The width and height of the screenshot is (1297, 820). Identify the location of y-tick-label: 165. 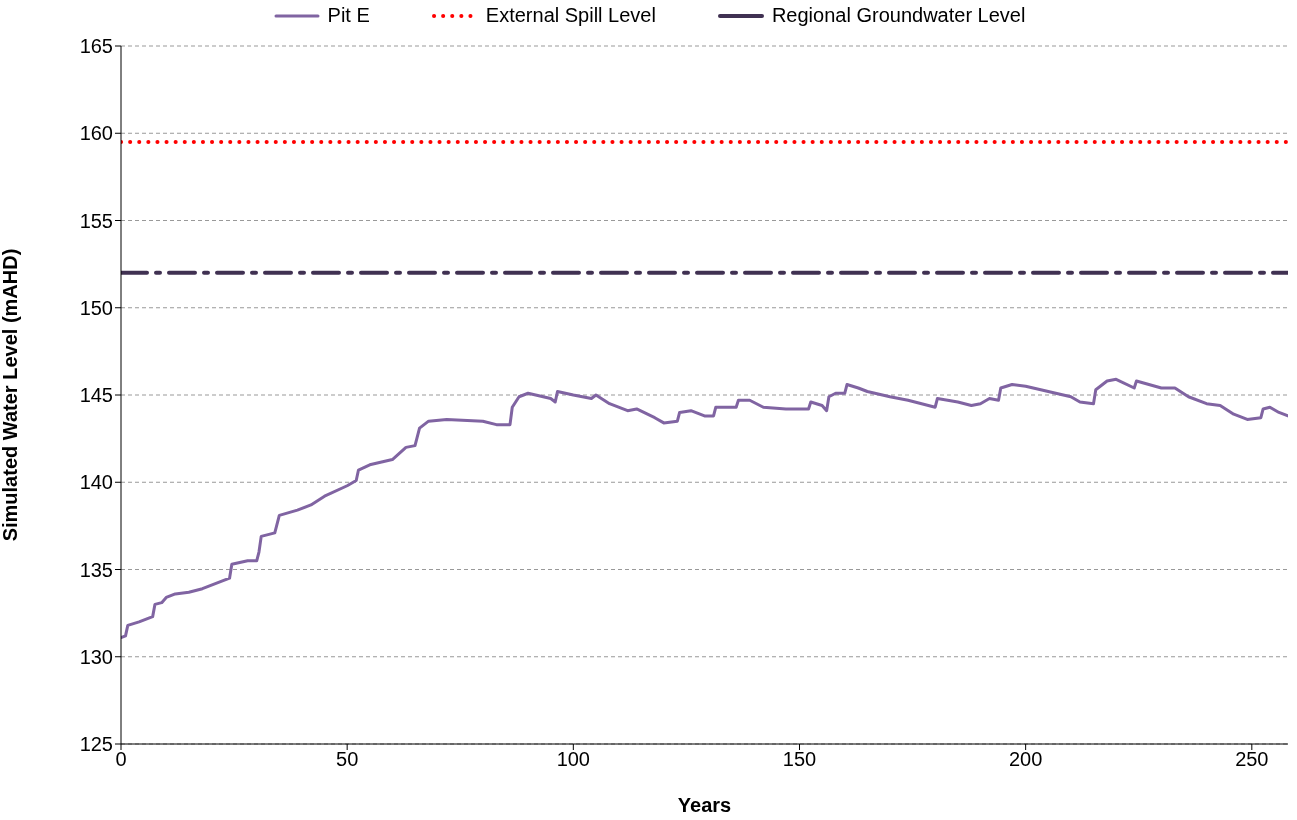
(96, 46).